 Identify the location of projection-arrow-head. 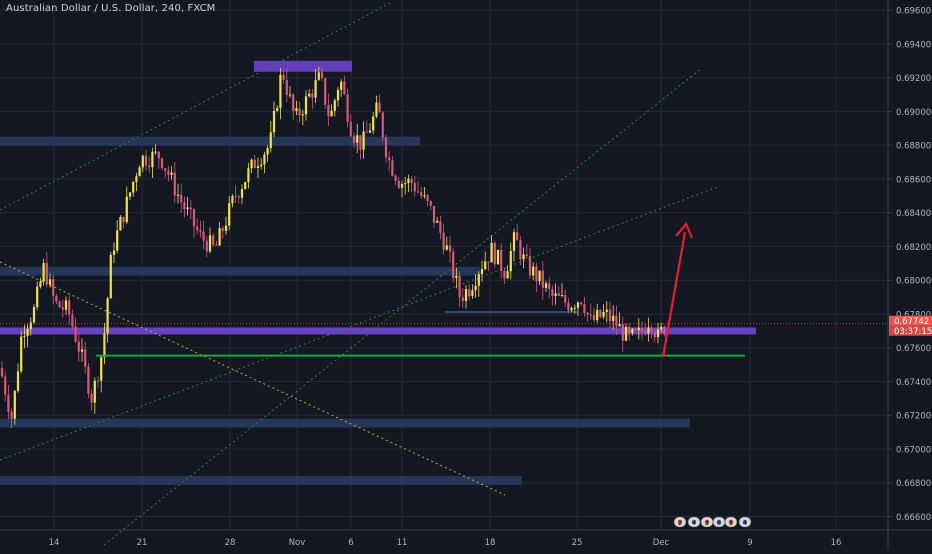
(684, 230).